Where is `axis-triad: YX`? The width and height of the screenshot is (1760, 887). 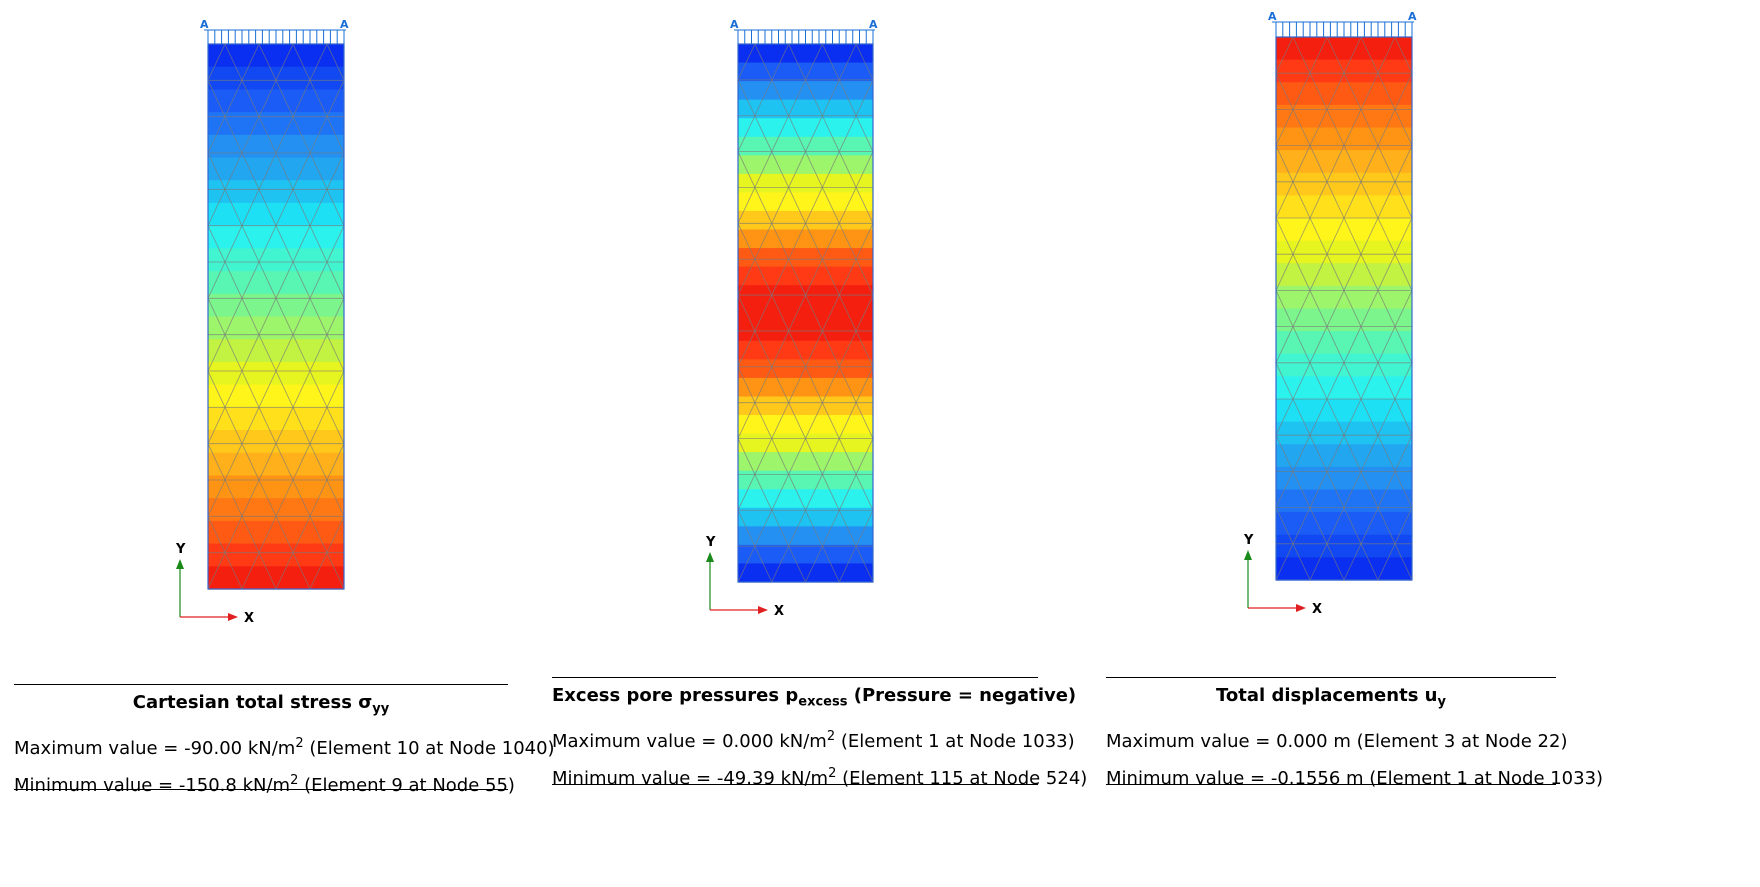 axis-triad: YX is located at coordinates (744, 577).